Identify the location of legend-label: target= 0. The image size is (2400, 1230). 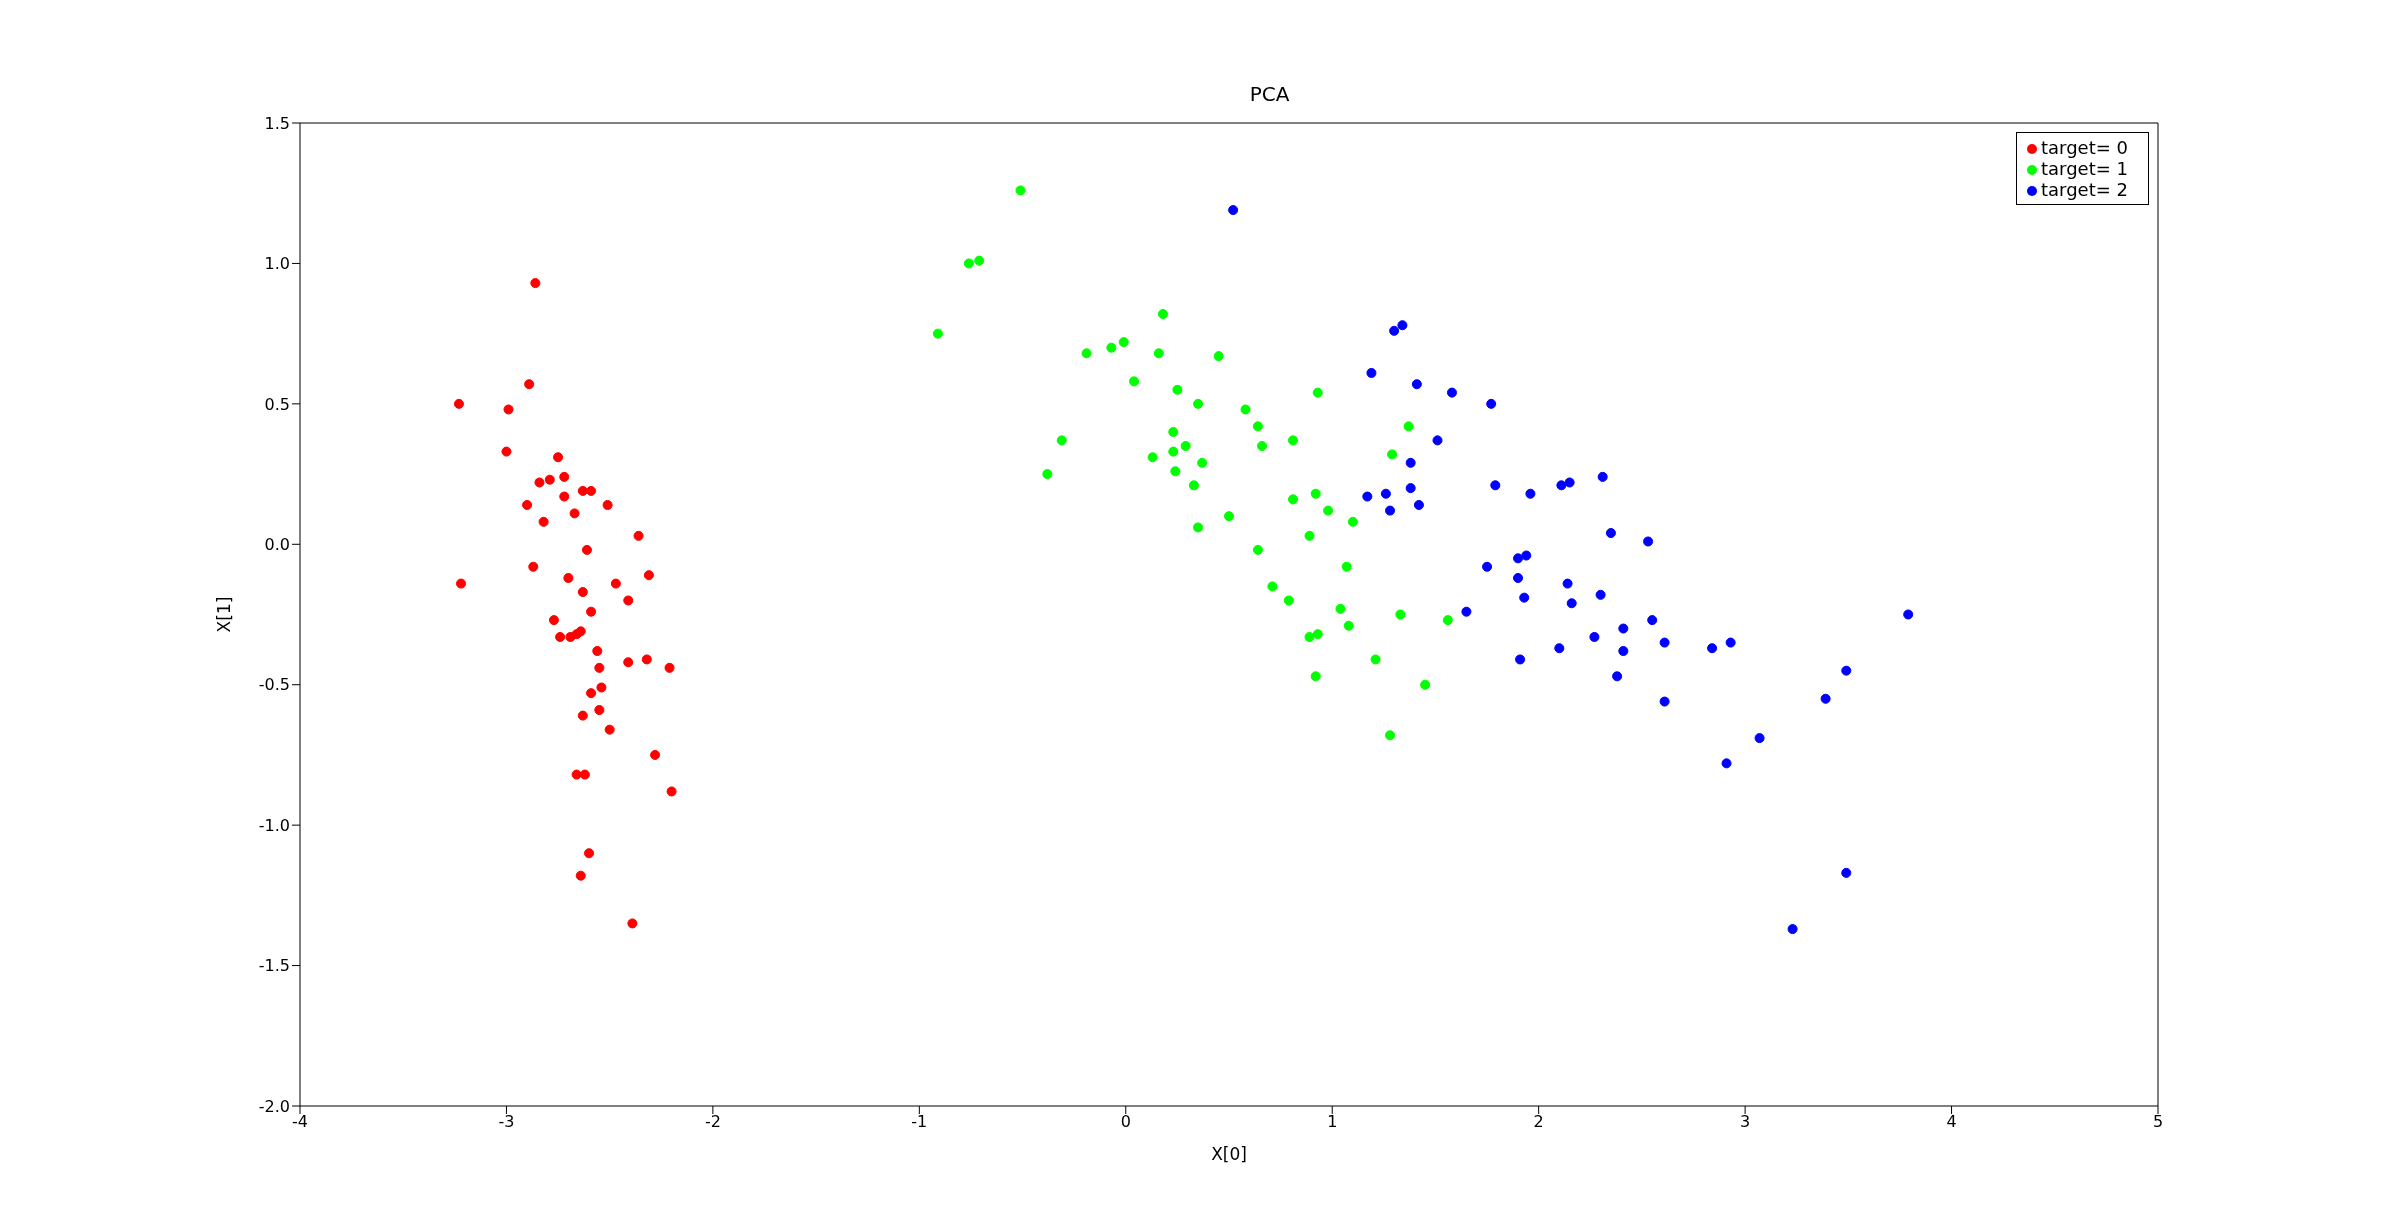
(2084, 147).